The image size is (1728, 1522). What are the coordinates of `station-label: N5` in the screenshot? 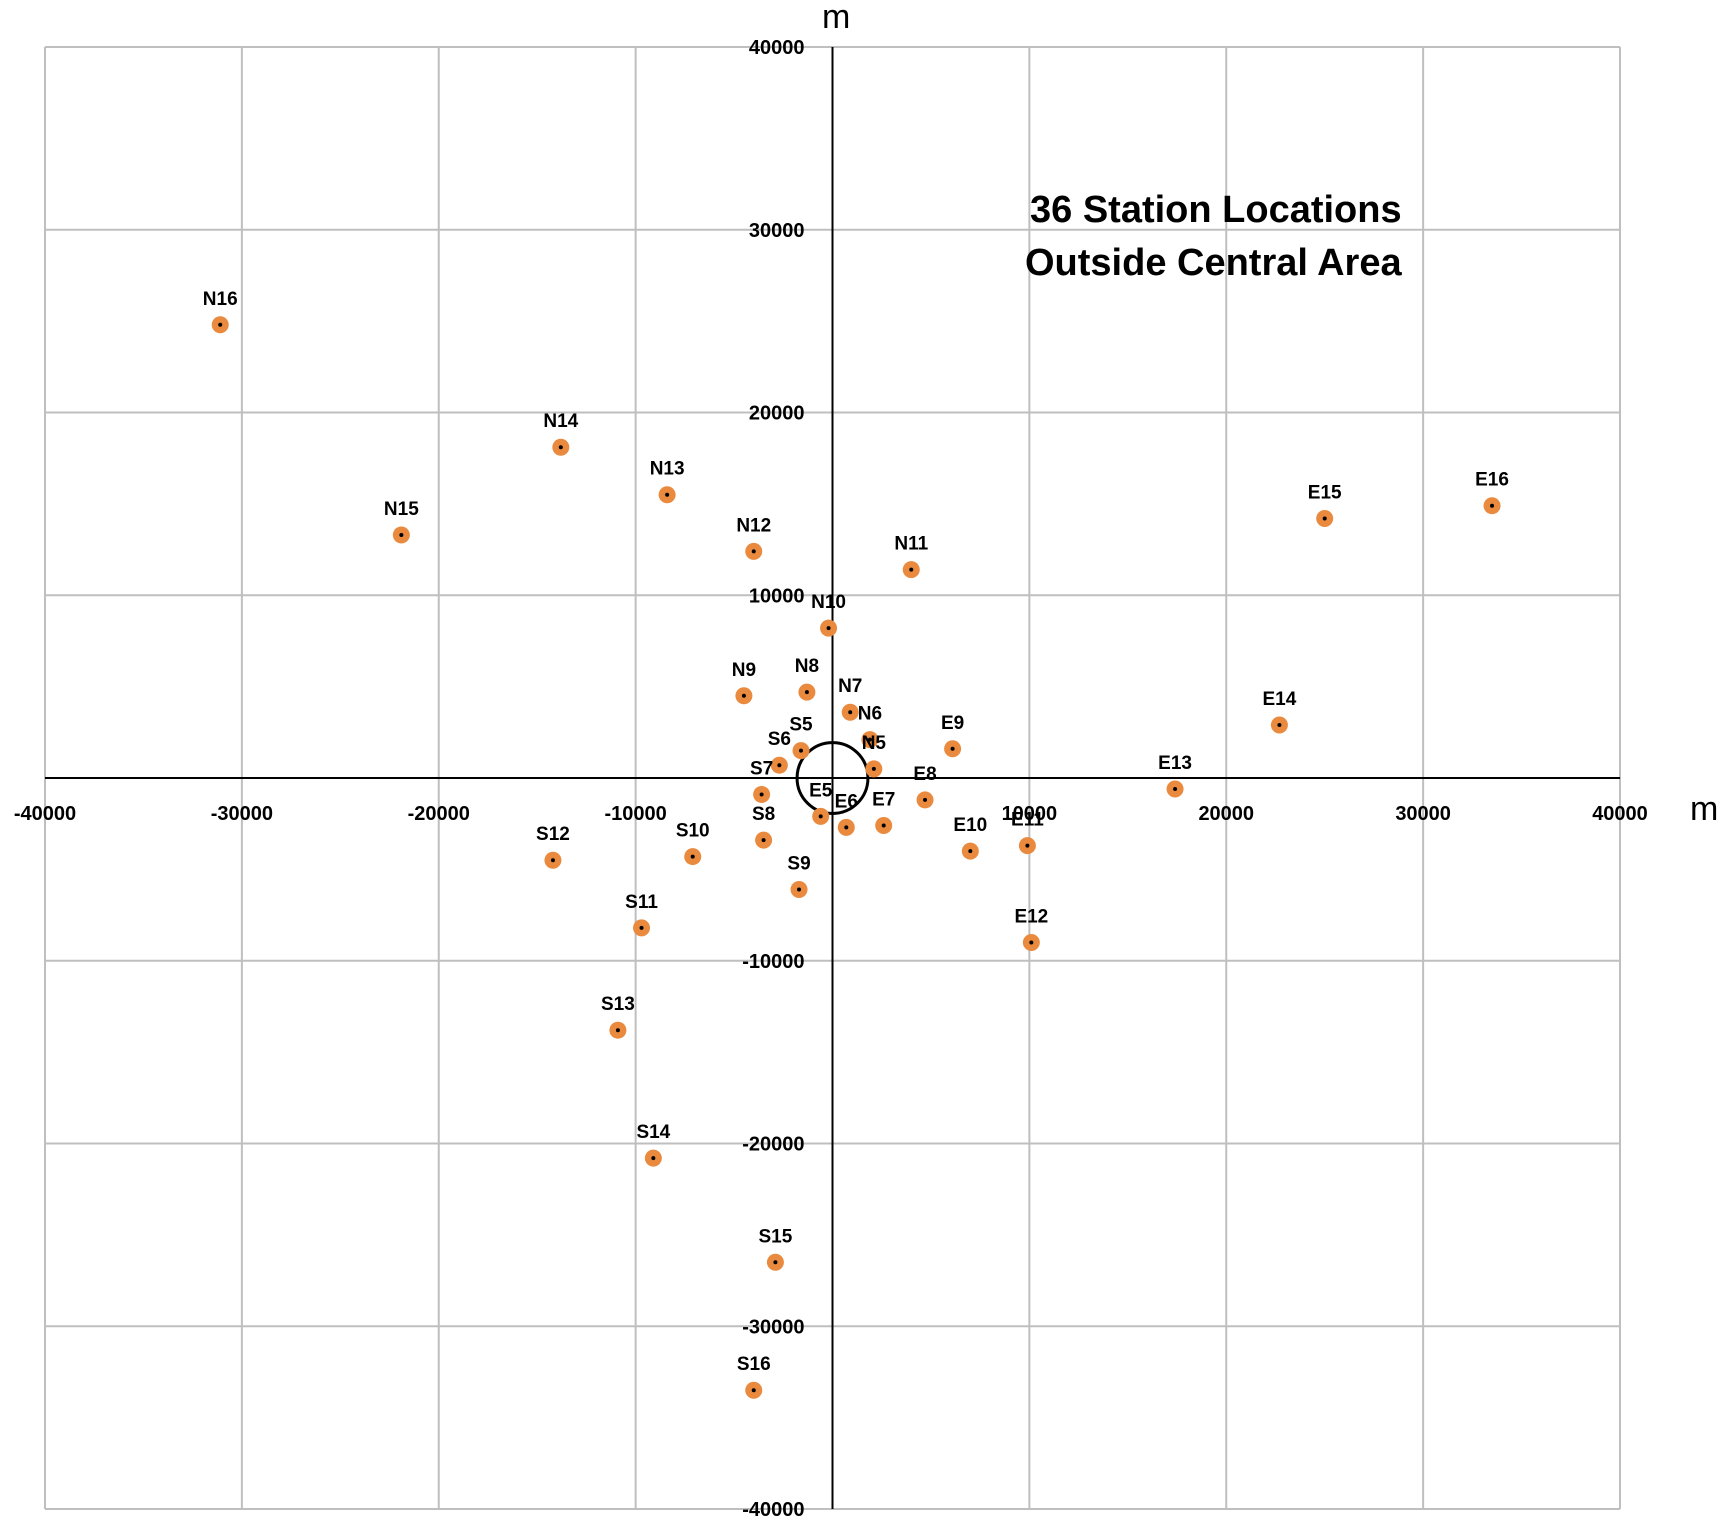 It's located at (874, 743).